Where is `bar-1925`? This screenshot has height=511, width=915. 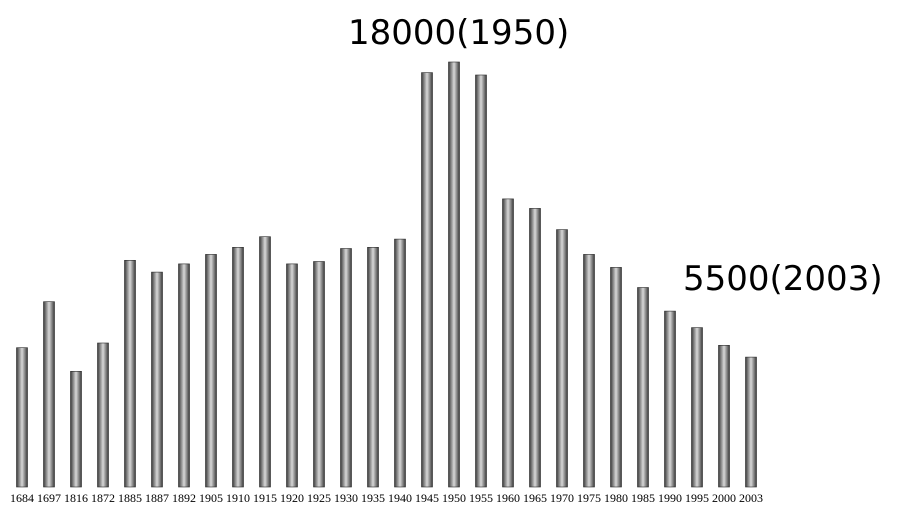
bar-1925 is located at coordinates (319, 374).